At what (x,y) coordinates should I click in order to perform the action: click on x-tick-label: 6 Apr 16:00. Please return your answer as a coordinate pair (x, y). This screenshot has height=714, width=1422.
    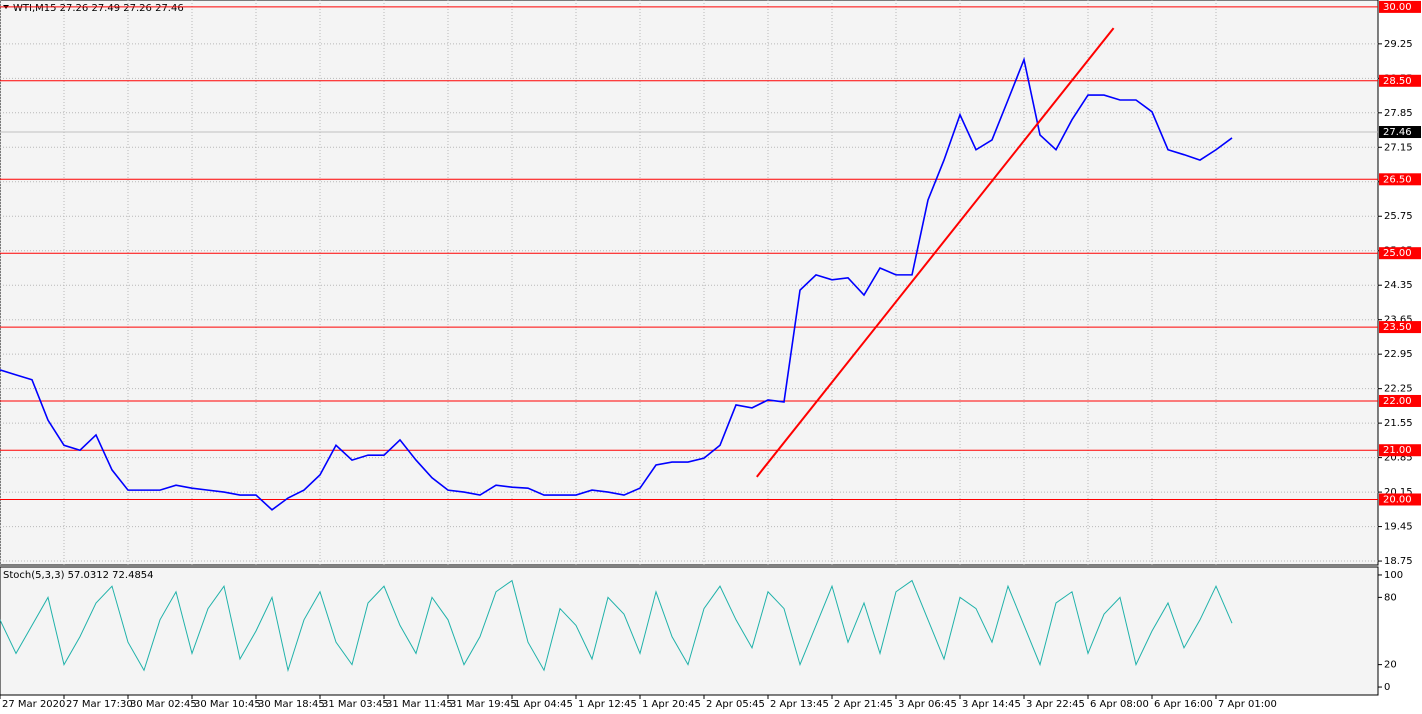
    Looking at the image, I should click on (1183, 704).